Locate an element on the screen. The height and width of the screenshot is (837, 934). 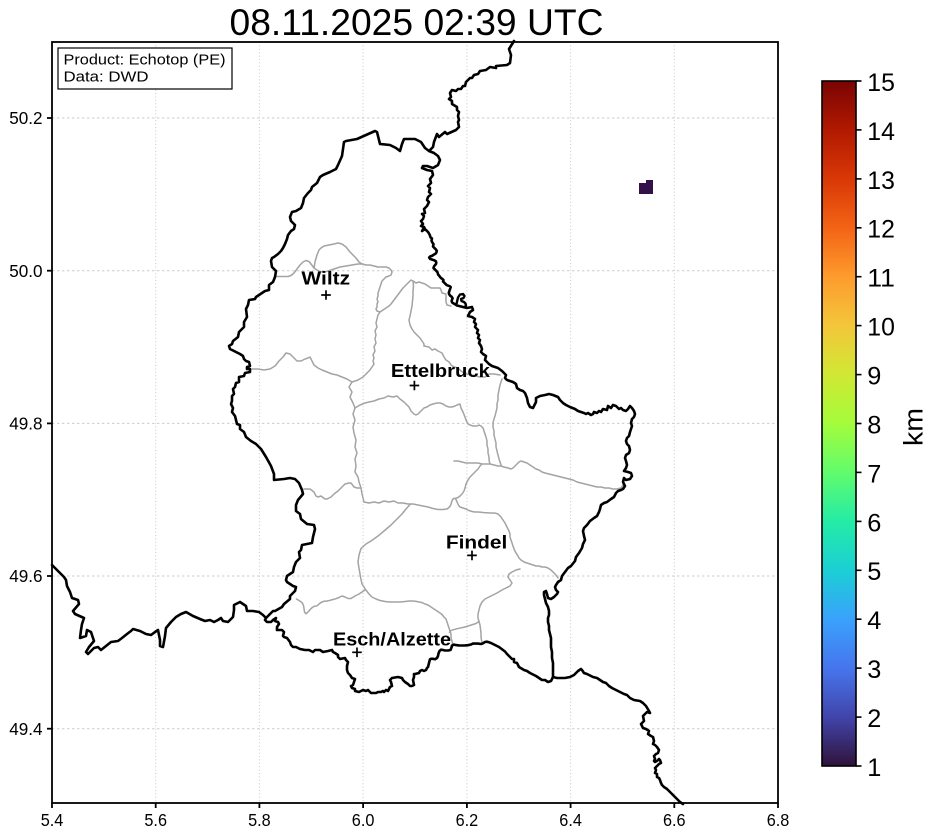
svg-text: 6.8 is located at coordinates (778, 820).